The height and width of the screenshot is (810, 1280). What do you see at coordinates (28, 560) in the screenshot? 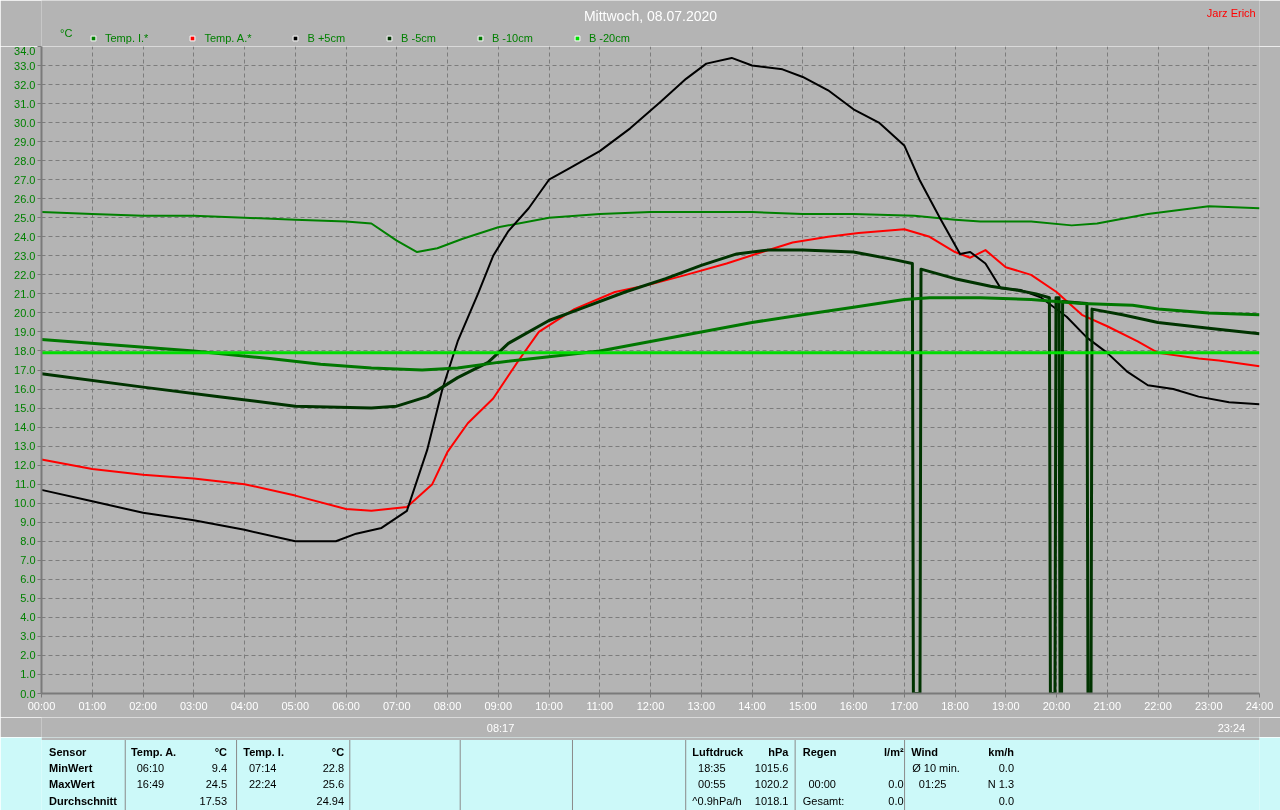
I see `y-tick-label: 7.0` at bounding box center [28, 560].